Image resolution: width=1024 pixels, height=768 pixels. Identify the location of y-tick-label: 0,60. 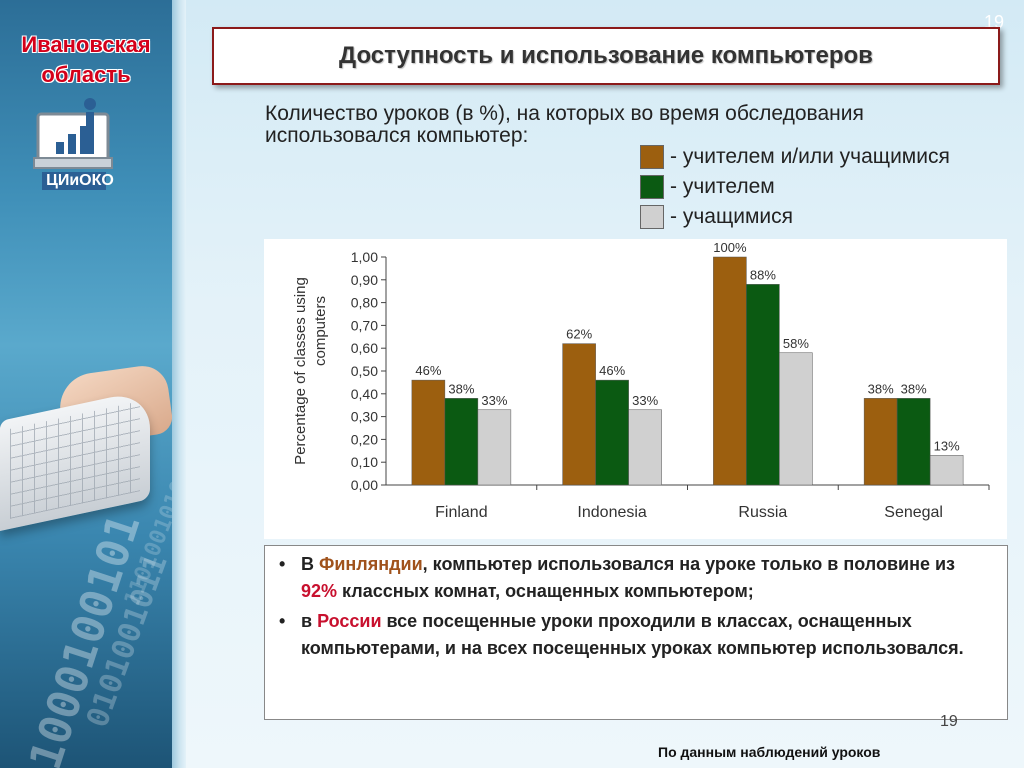
(364, 348).